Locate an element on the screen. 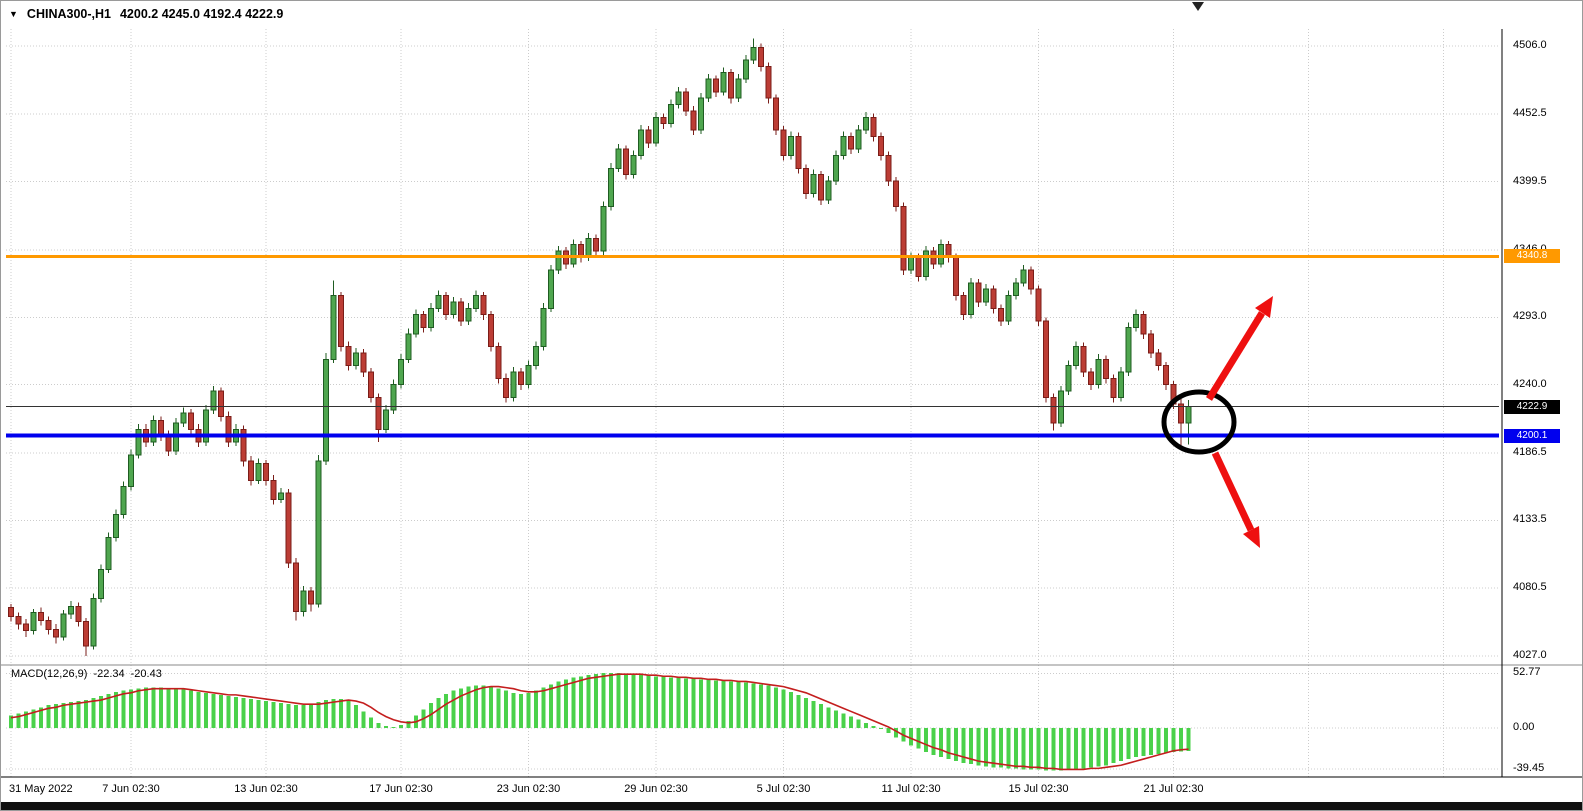 The height and width of the screenshot is (811, 1583). annotations is located at coordinates (1217, 422).